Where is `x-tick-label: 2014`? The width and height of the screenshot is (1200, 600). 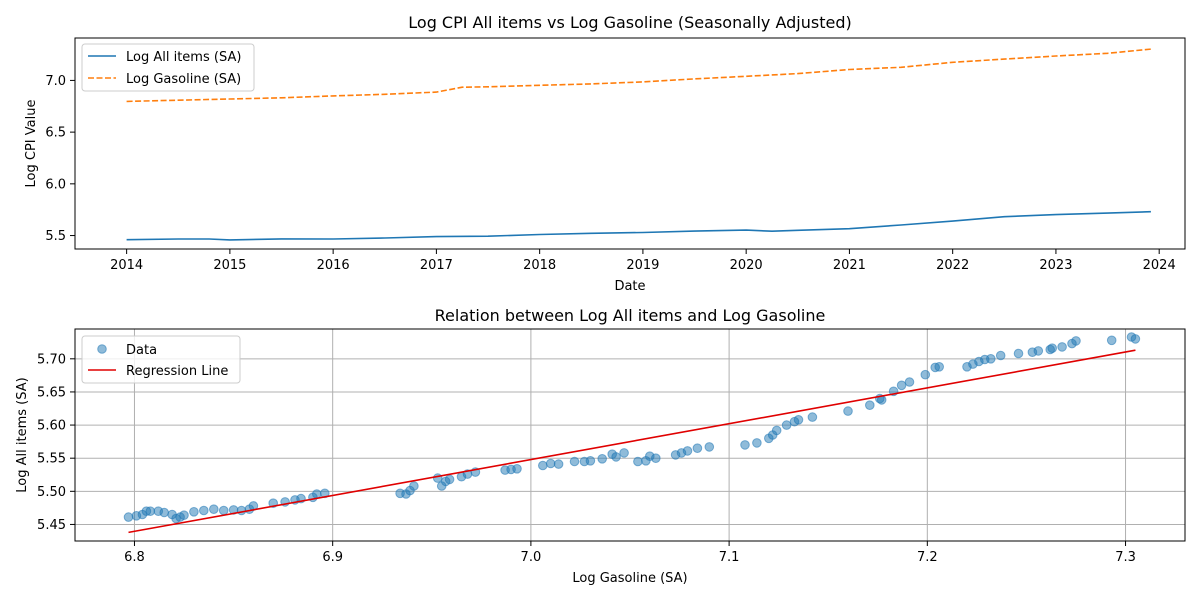 x-tick-label: 2014 is located at coordinates (126, 265).